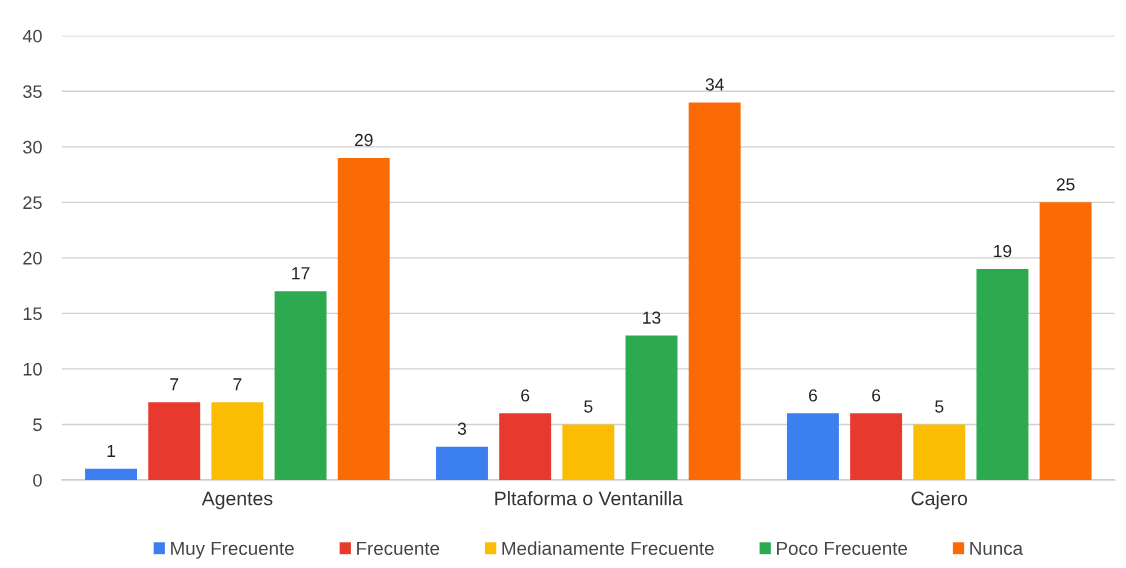 The height and width of the screenshot is (568, 1126). What do you see at coordinates (997, 548) in the screenshot?
I see `legend-label: Nunca` at bounding box center [997, 548].